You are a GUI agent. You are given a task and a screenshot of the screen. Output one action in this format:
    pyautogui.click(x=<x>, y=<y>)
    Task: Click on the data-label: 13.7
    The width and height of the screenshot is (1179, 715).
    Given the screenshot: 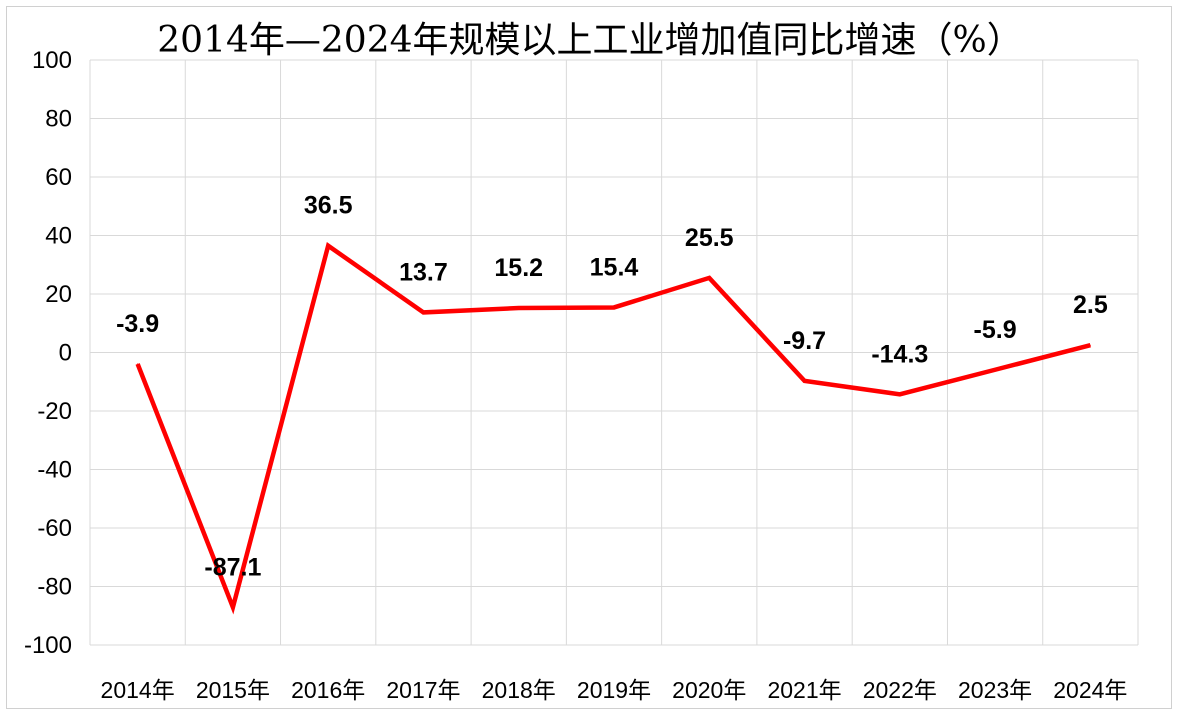 What is the action you would take?
    pyautogui.click(x=423, y=272)
    